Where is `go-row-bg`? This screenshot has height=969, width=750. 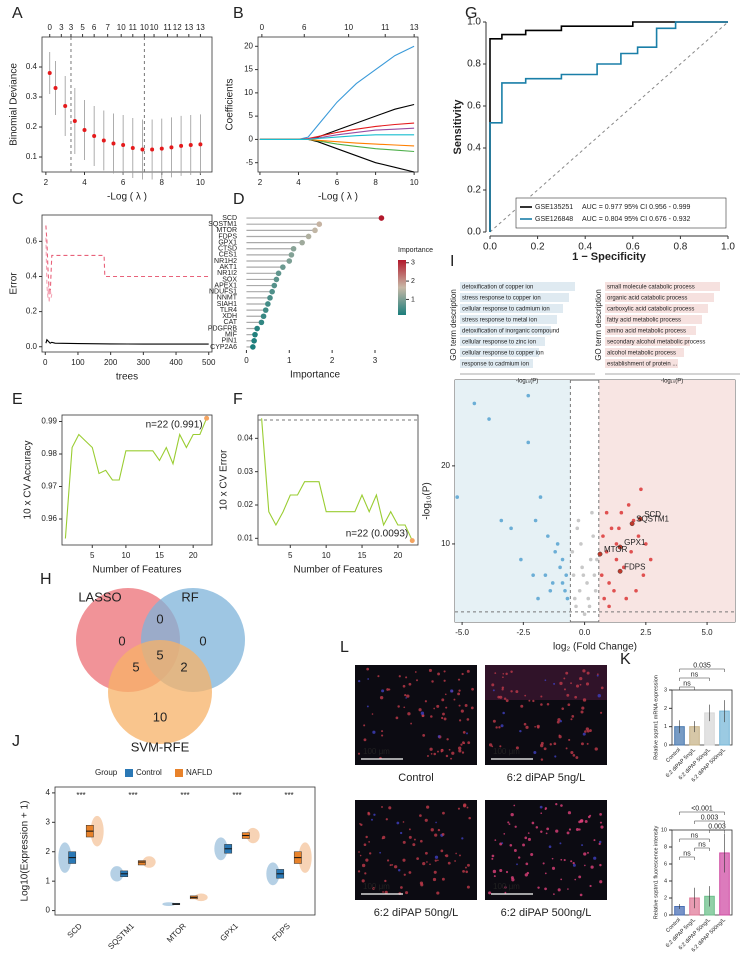
go-row-bg is located at coordinates (496, 363).